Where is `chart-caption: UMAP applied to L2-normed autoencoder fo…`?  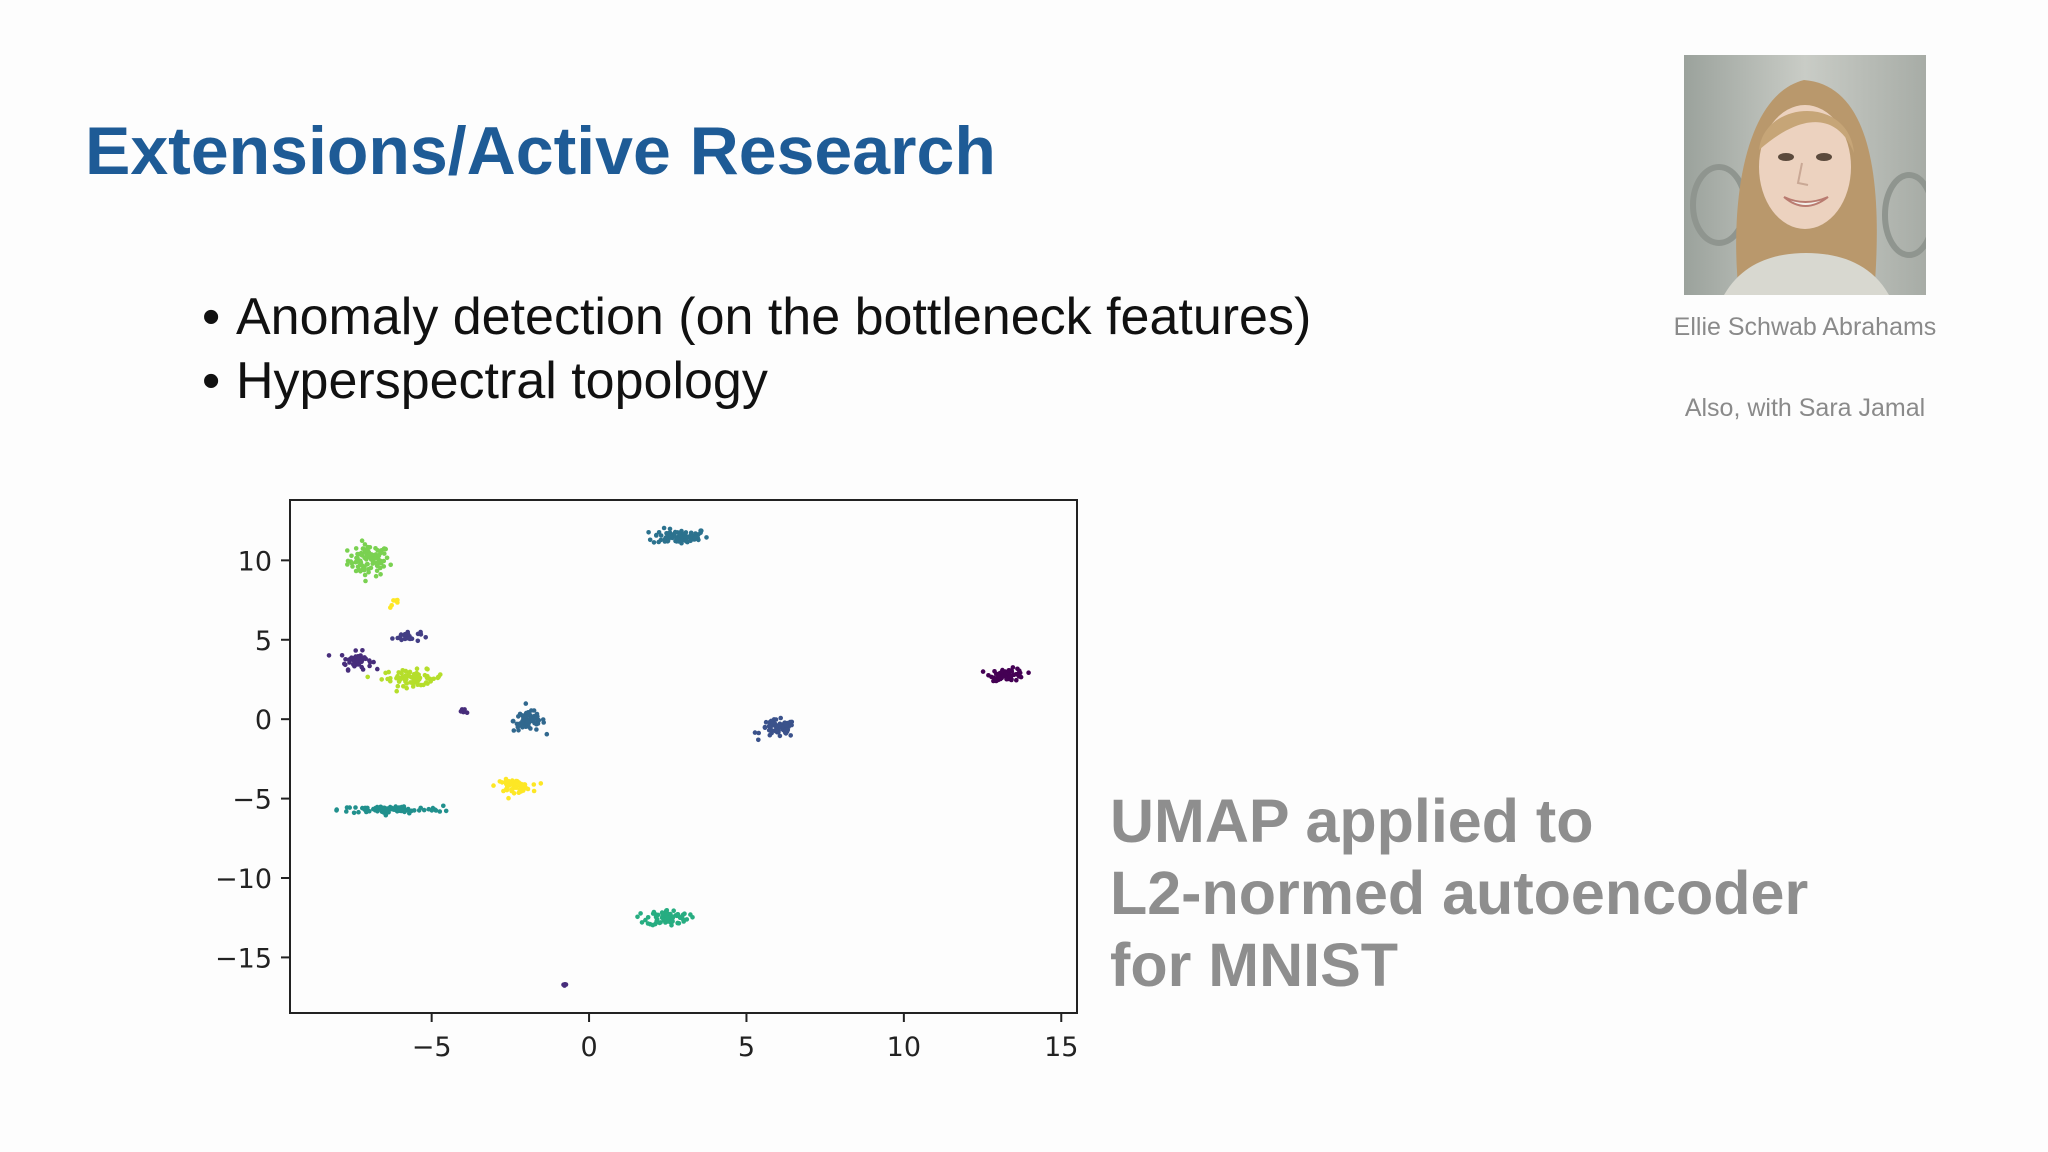 chart-caption: UMAP applied to L2-normed autoencoder fo… is located at coordinates (1459, 893).